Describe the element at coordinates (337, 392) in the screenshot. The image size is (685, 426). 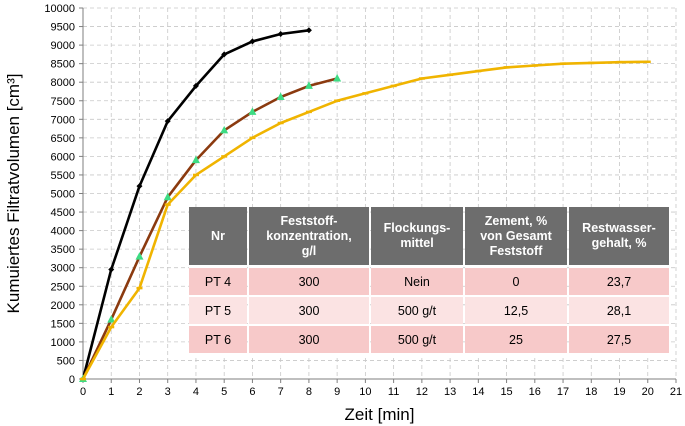
I see `x-tick-label: 9` at that location.